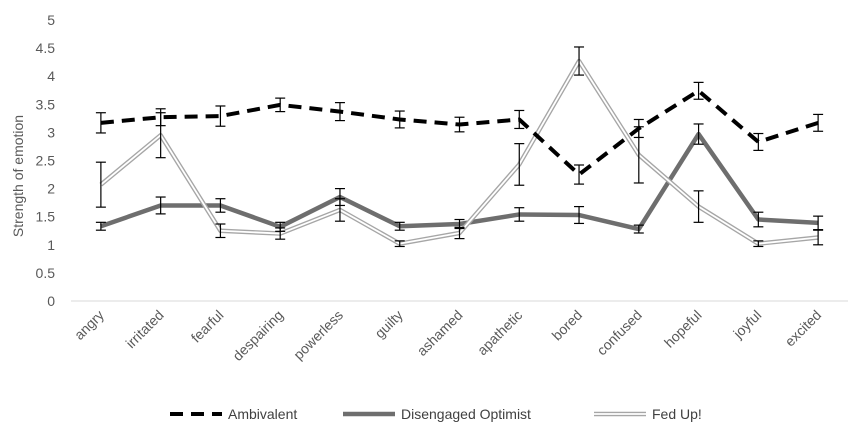 Image resolution: width=851 pixels, height=429 pixels. I want to click on legend-item-ambivalent: Ambivalent, so click(233, 414).